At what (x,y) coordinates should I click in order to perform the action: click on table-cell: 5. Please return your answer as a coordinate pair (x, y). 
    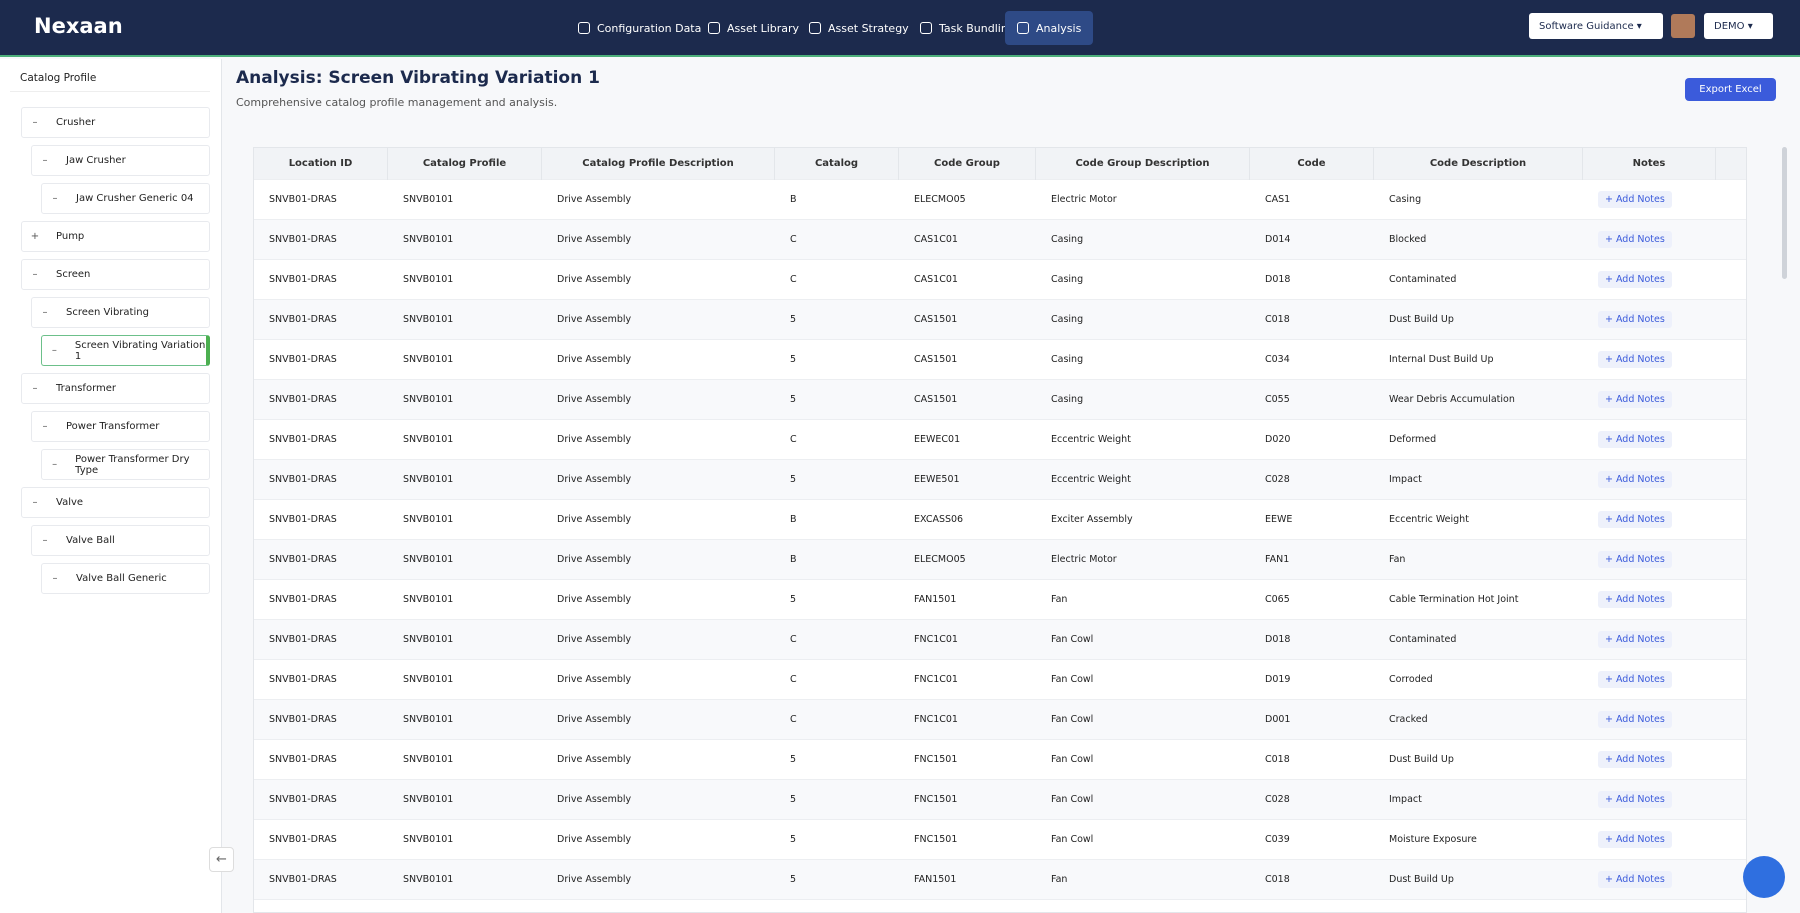
    Looking at the image, I should click on (793, 879).